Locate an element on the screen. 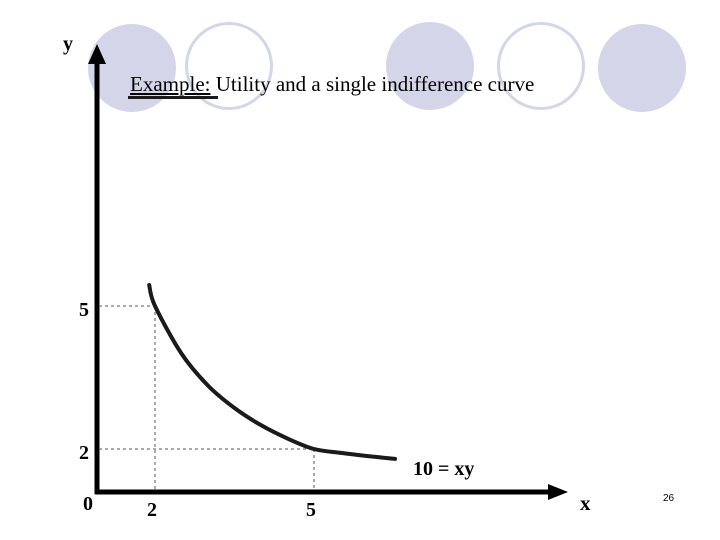 The width and height of the screenshot is (720, 540). x-axis-arrowhead is located at coordinates (558, 492).